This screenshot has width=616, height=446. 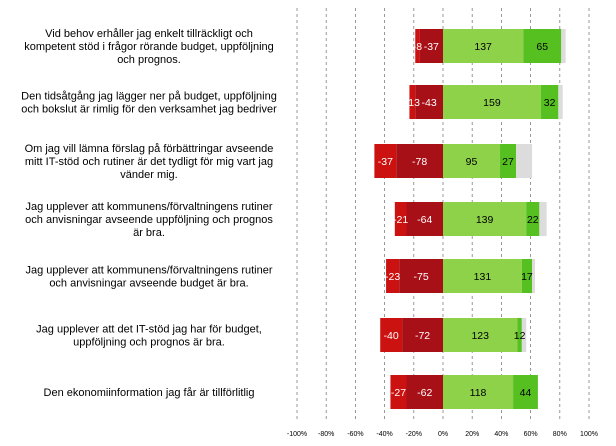 I want to click on data-label-strongly-negative: -8, so click(x=417, y=47).